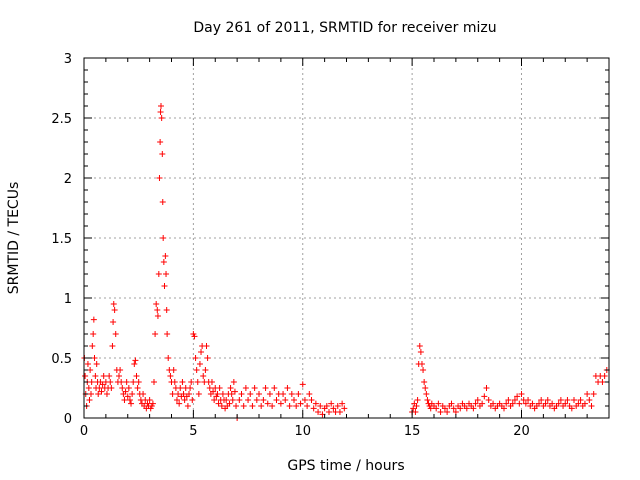 The width and height of the screenshot is (640, 480). I want to click on y-tick-label: 2.5, so click(61, 119).